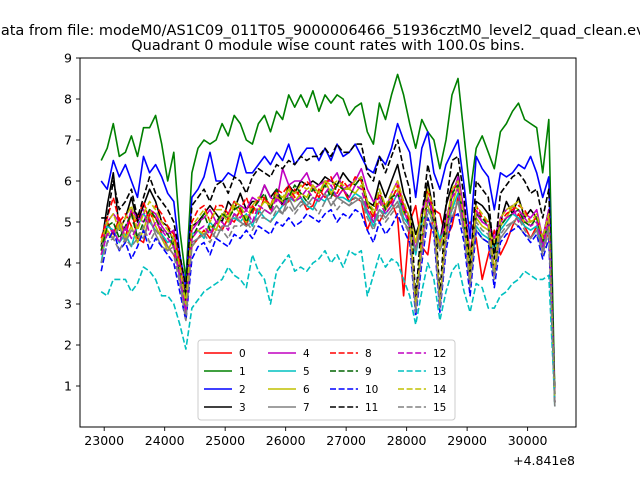 The width and height of the screenshot is (640, 480). Describe the element at coordinates (165, 440) in the screenshot. I see `x-tick-label: 24000` at that location.